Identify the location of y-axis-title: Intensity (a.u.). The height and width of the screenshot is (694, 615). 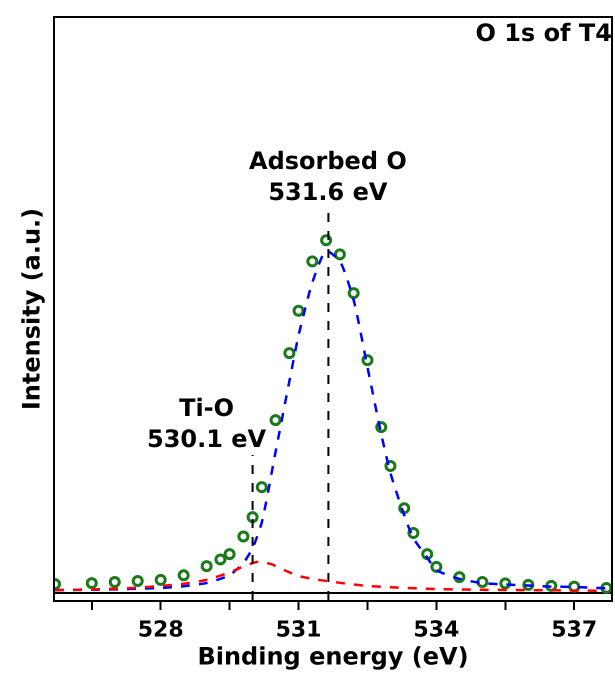
(32, 309).